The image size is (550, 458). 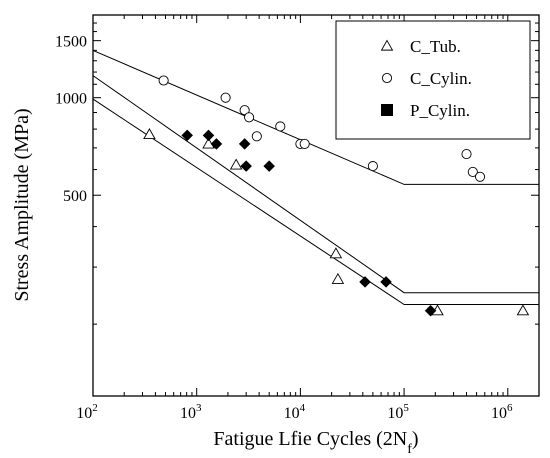 What do you see at coordinates (71, 99) in the screenshot?
I see `y-tick-label: 1000` at bounding box center [71, 99].